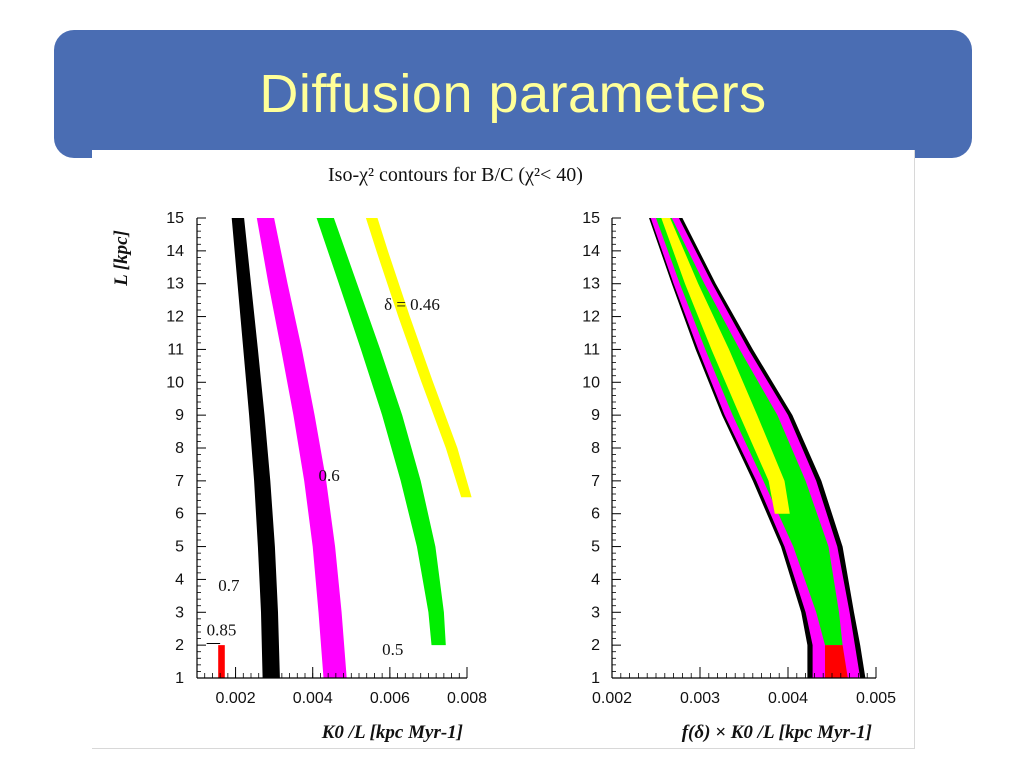 This screenshot has width=1024, height=768. I want to click on series-annotation: 0.85, so click(222, 629).